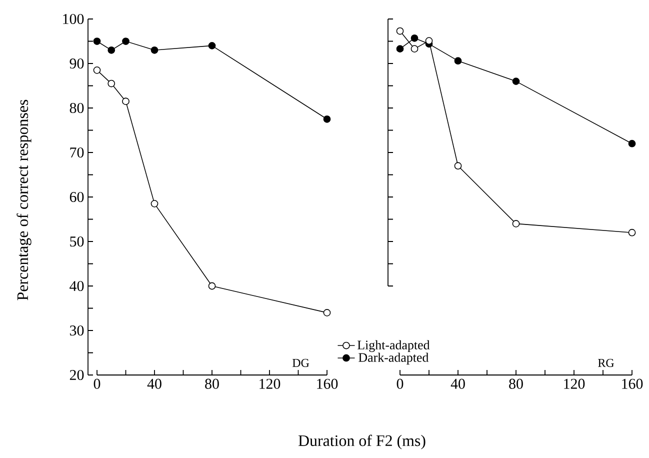  Describe the element at coordinates (393, 358) in the screenshot. I see `legend-label: Dark-adapted` at that location.